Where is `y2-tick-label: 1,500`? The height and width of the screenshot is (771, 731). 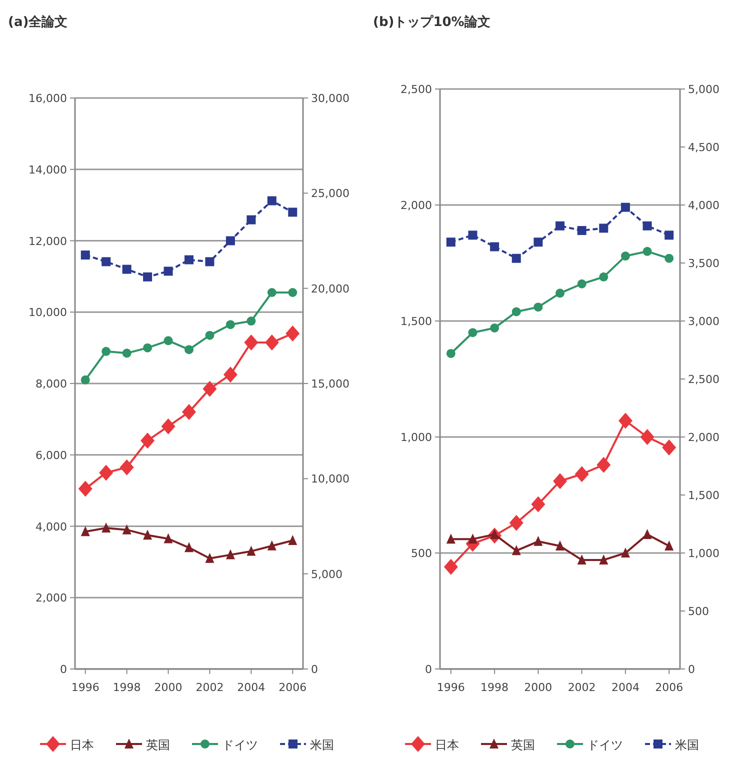
y2-tick-label: 1,500 is located at coordinates (704, 495).